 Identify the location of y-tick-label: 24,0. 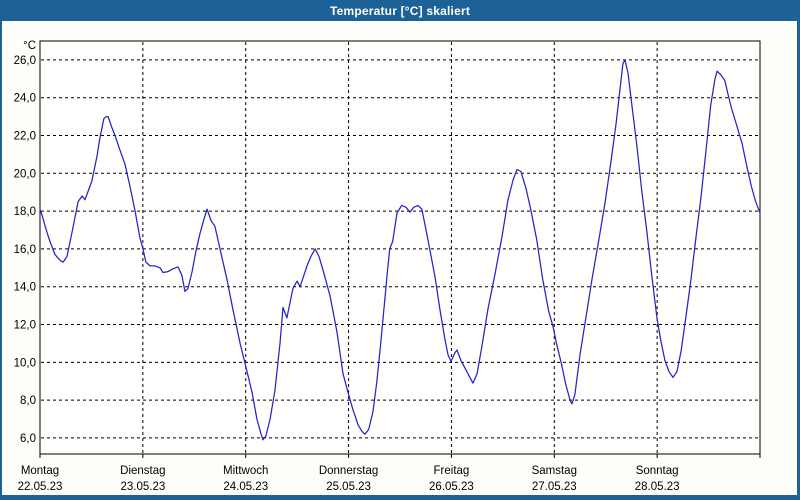
(25, 99).